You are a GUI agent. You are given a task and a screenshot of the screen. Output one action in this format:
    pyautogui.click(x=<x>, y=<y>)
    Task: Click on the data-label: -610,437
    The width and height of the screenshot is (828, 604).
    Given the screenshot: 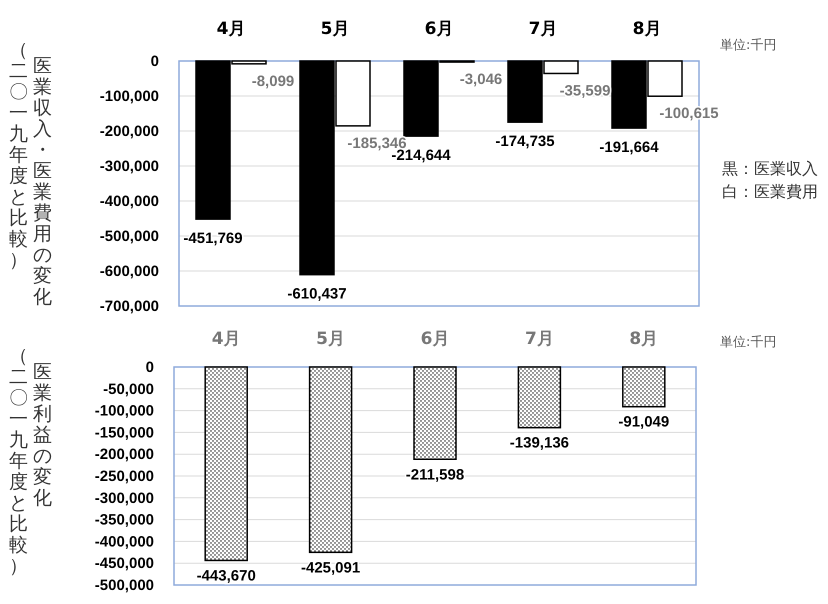 What is the action you would take?
    pyautogui.click(x=317, y=294)
    